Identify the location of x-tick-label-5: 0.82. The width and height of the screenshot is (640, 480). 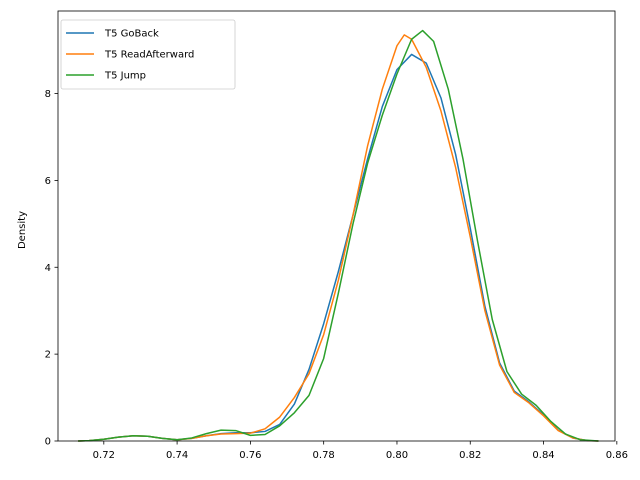
(470, 455).